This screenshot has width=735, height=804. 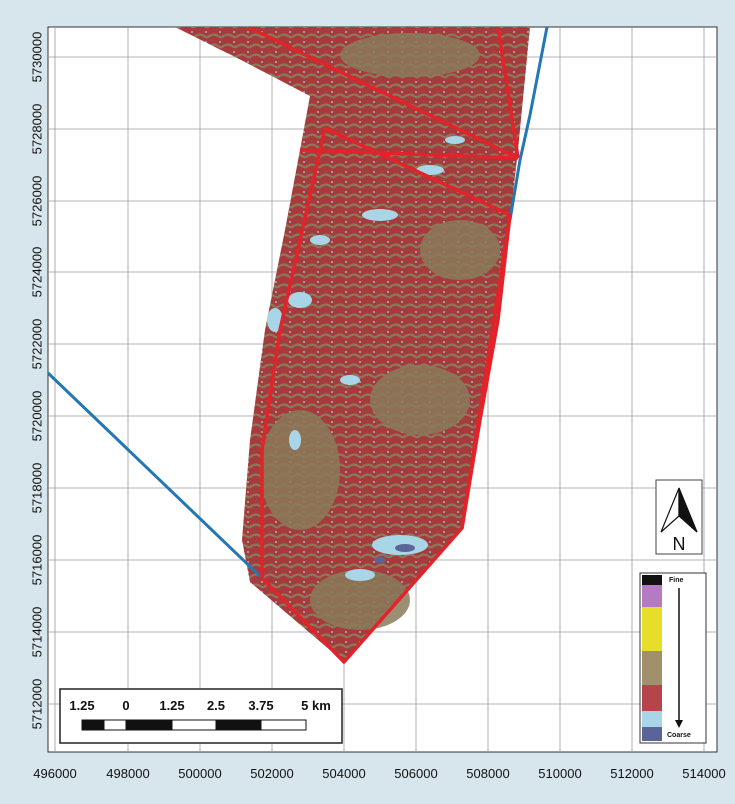 I want to click on x-tick-label: 504000, so click(x=343, y=773).